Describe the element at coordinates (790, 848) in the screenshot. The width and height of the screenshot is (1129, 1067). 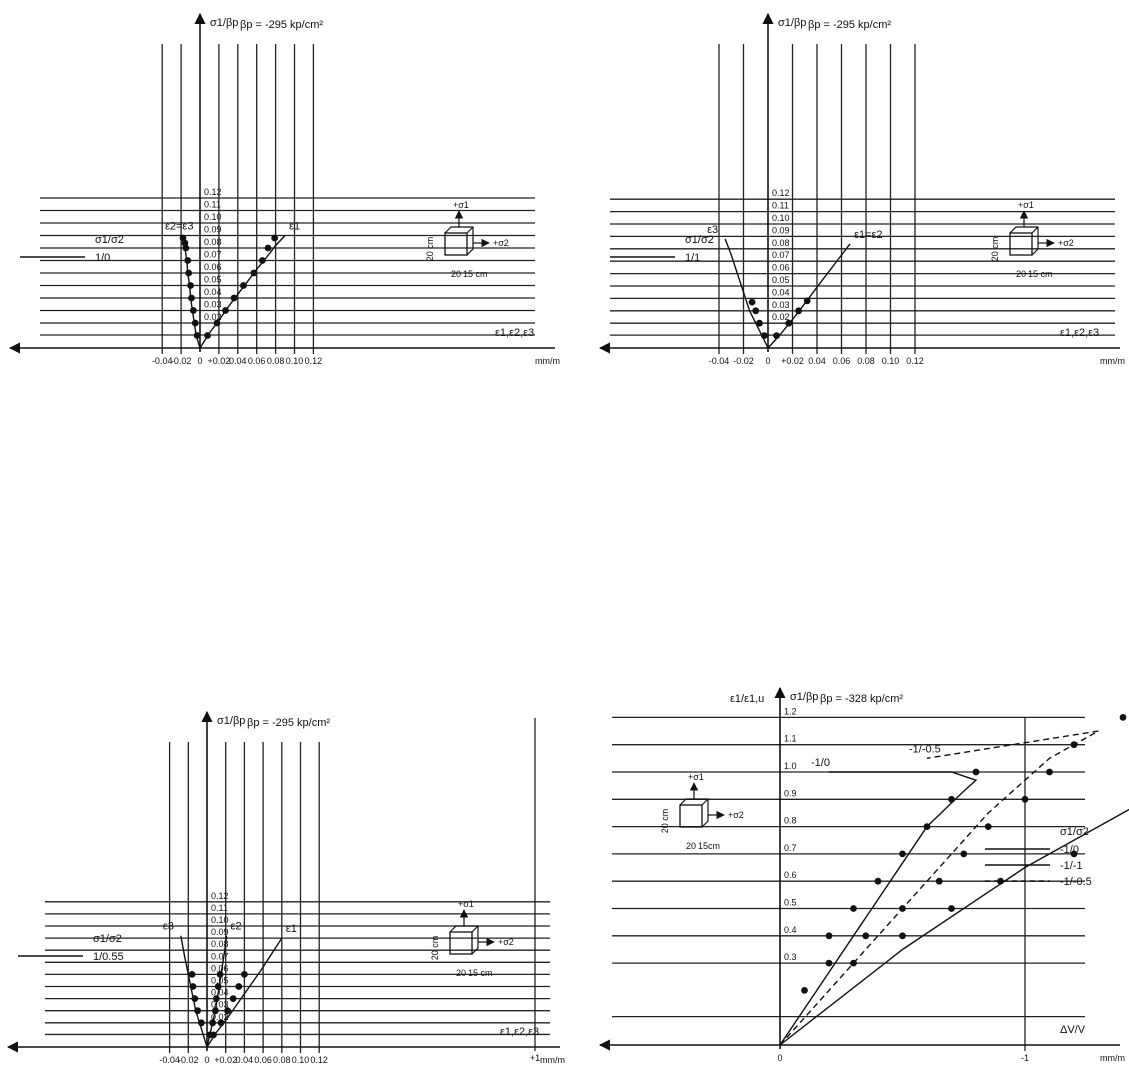
I see `y-tick-label: 0.7` at that location.